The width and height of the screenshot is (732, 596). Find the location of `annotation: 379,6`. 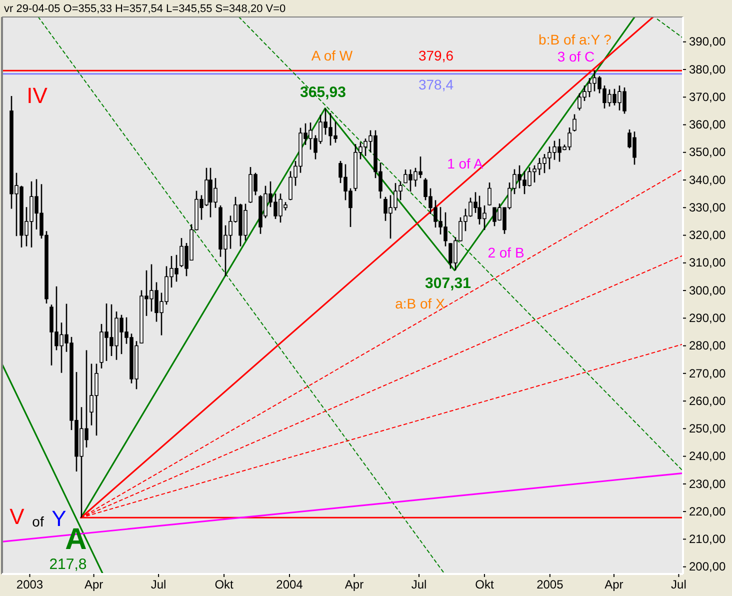

annotation: 379,6 is located at coordinates (436, 56).